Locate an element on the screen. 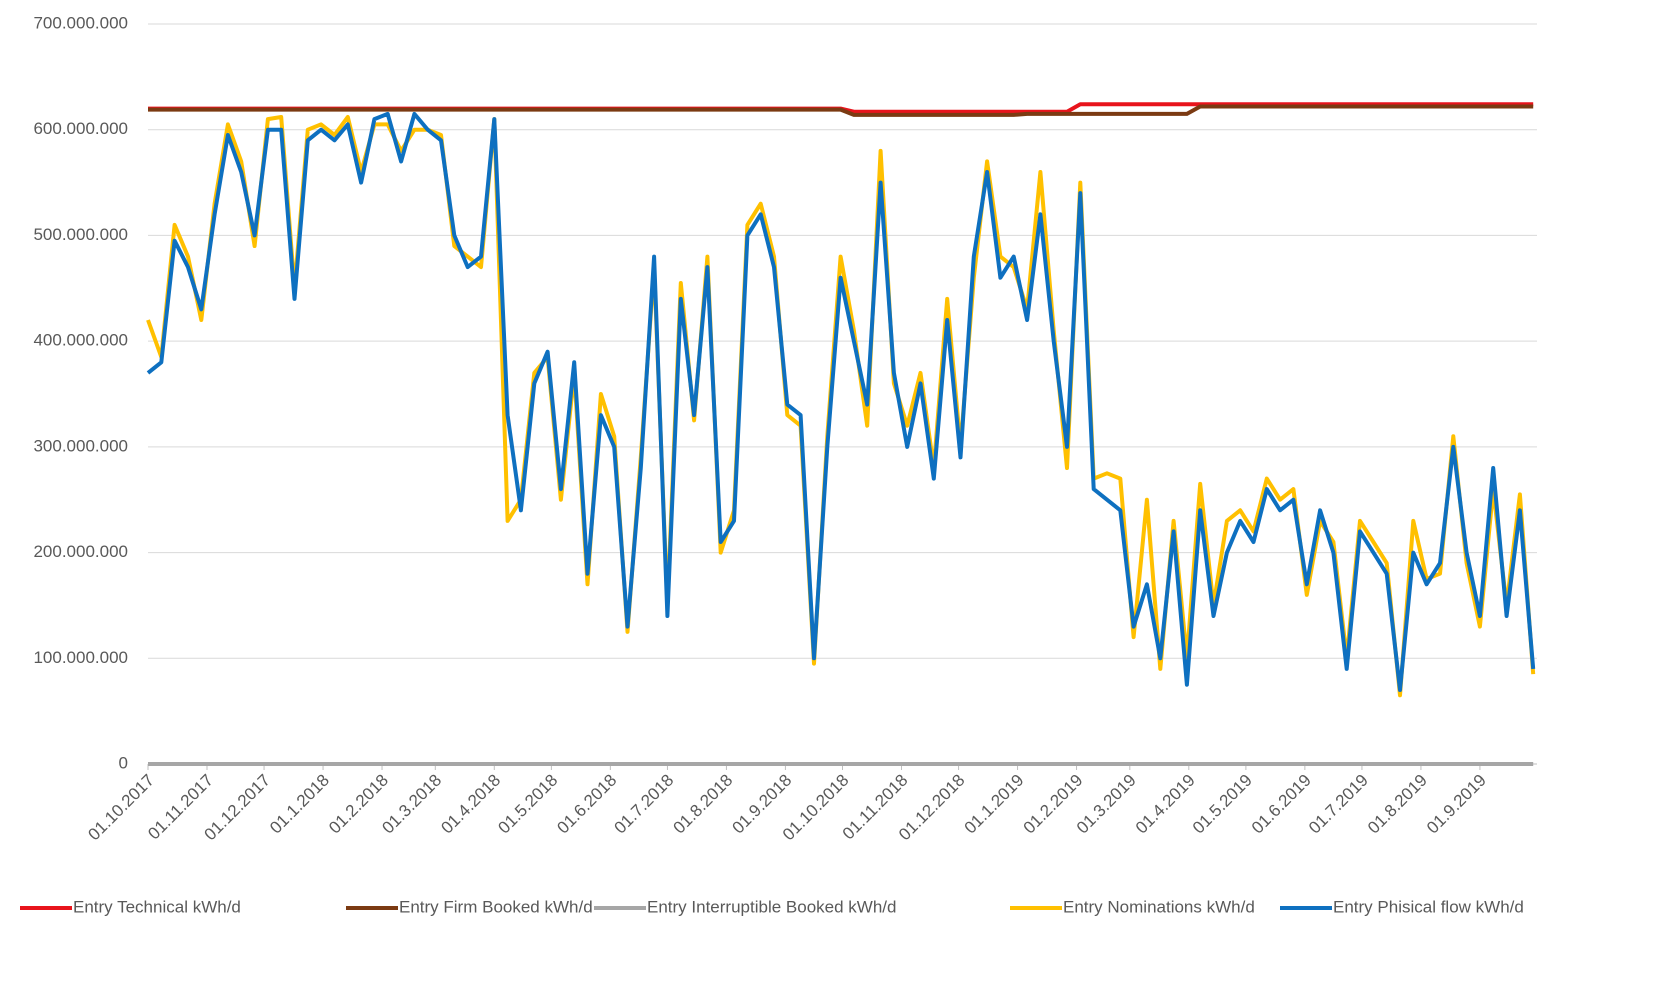 This screenshot has width=1665, height=999. legend-label: Entry Technical kWh/d is located at coordinates (157, 906).